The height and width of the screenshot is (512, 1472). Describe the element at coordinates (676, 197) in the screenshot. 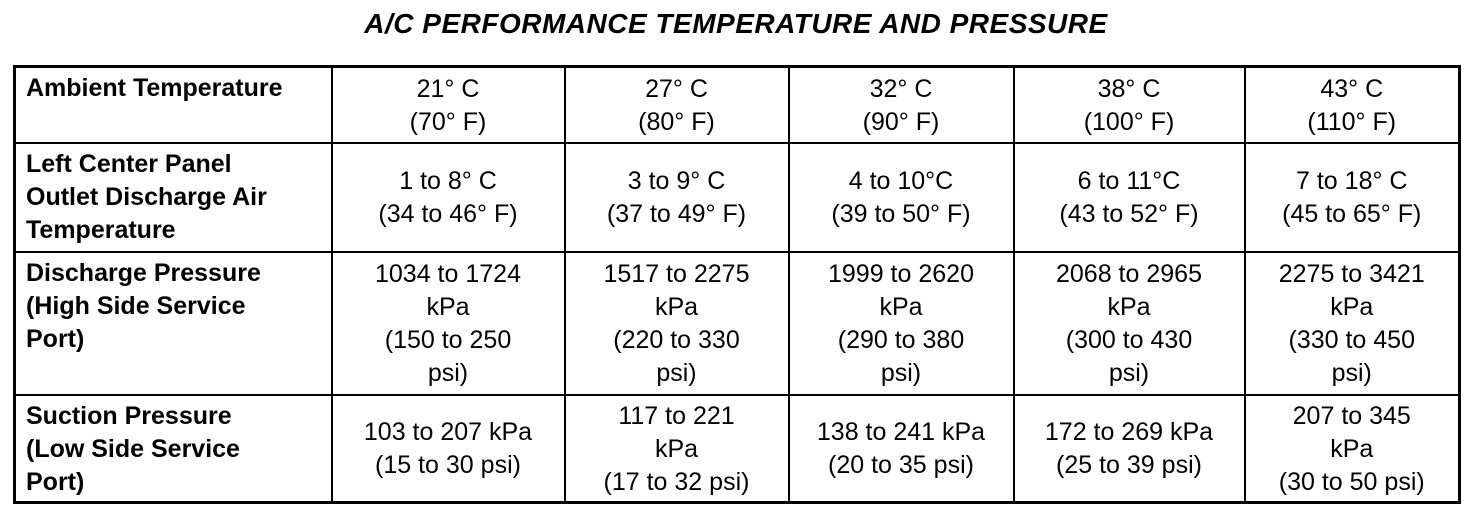

I see `cell: 3 to 9° C (37 to 49° F)` at that location.